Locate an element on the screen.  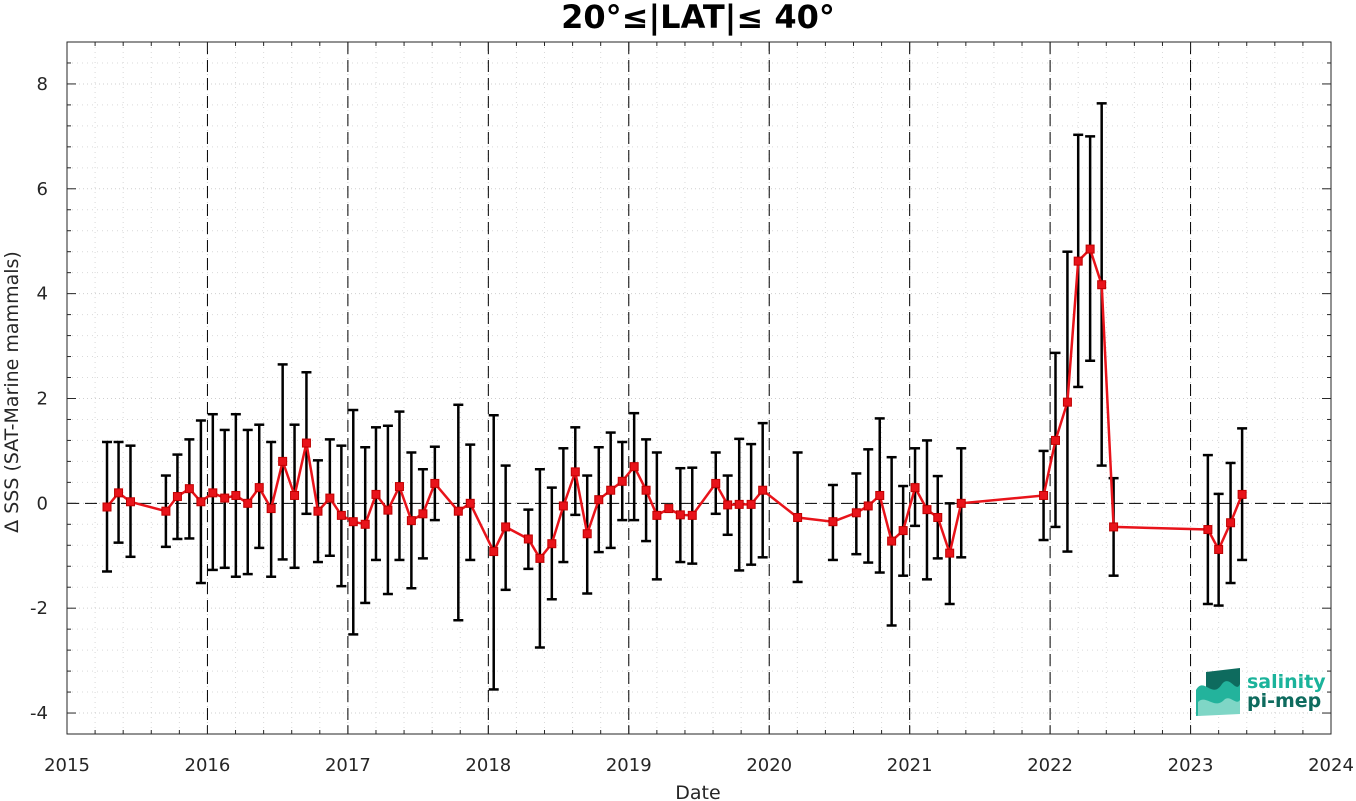
x-tick-label: 2020 is located at coordinates (769, 765).